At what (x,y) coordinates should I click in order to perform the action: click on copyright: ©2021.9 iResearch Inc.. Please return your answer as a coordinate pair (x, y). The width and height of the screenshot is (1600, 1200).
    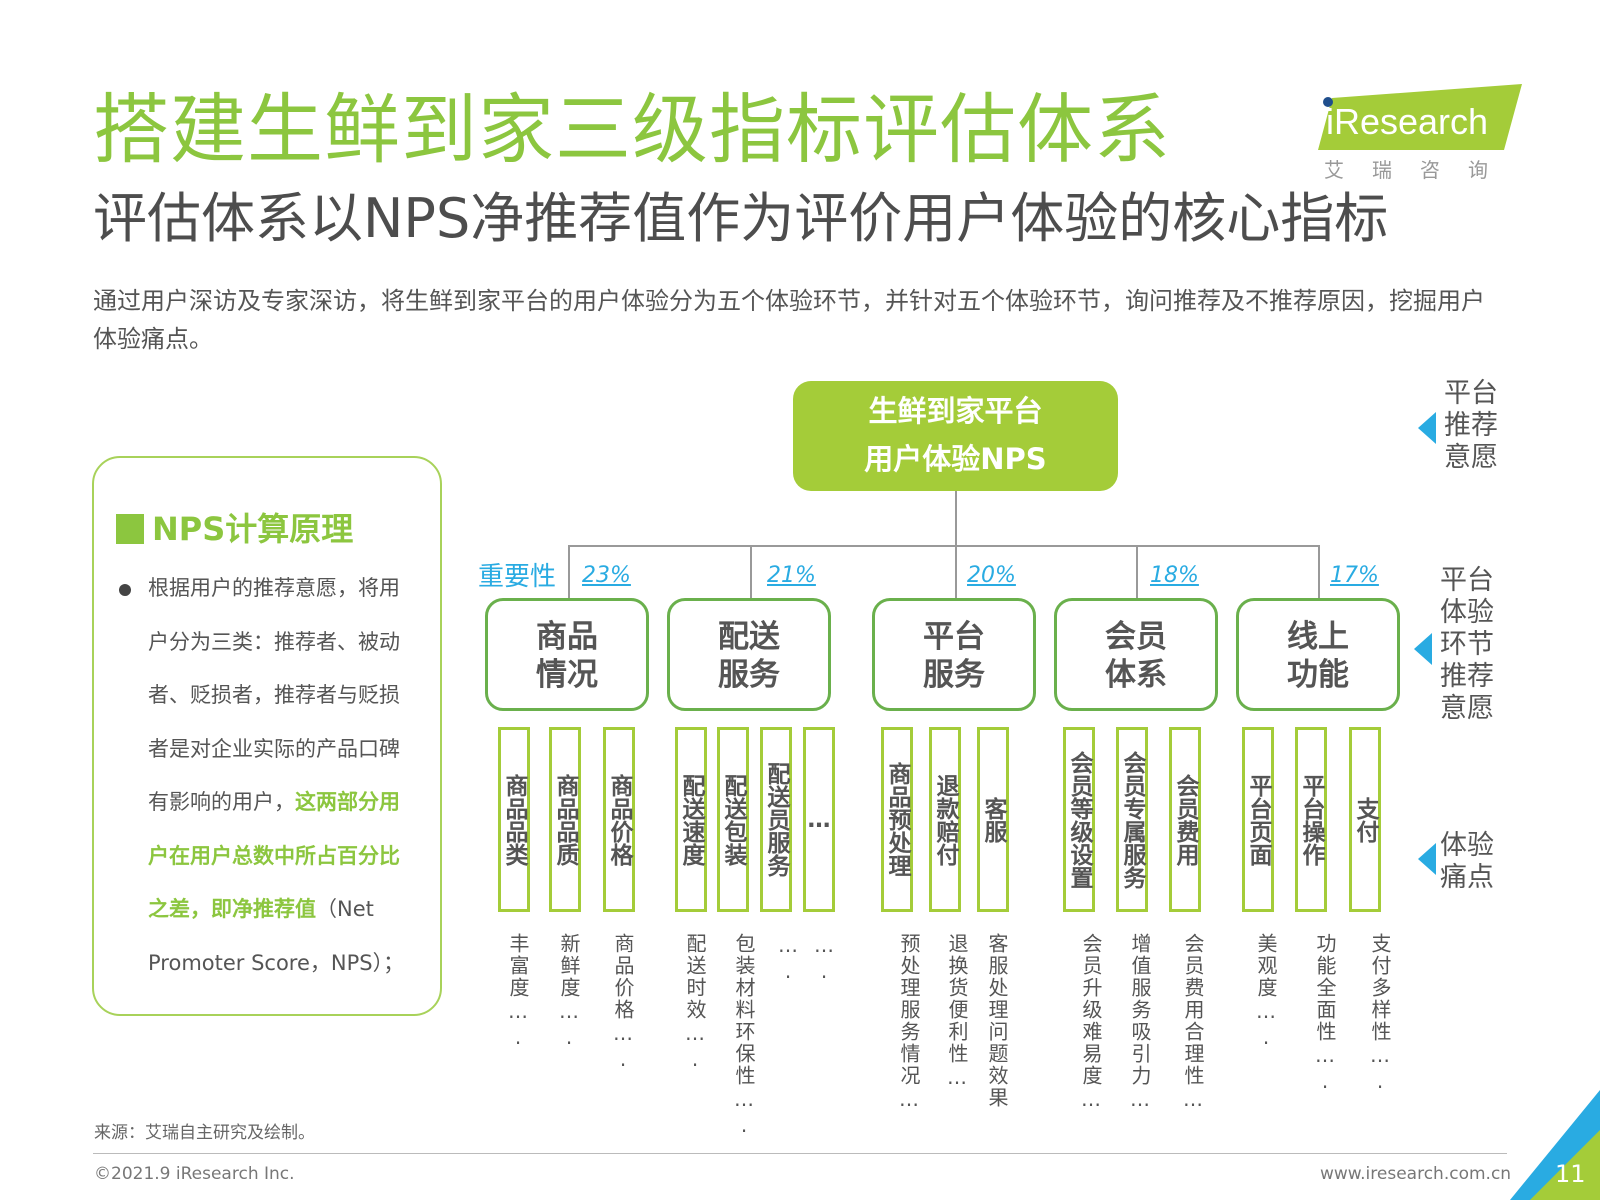
    Looking at the image, I should click on (194, 1174).